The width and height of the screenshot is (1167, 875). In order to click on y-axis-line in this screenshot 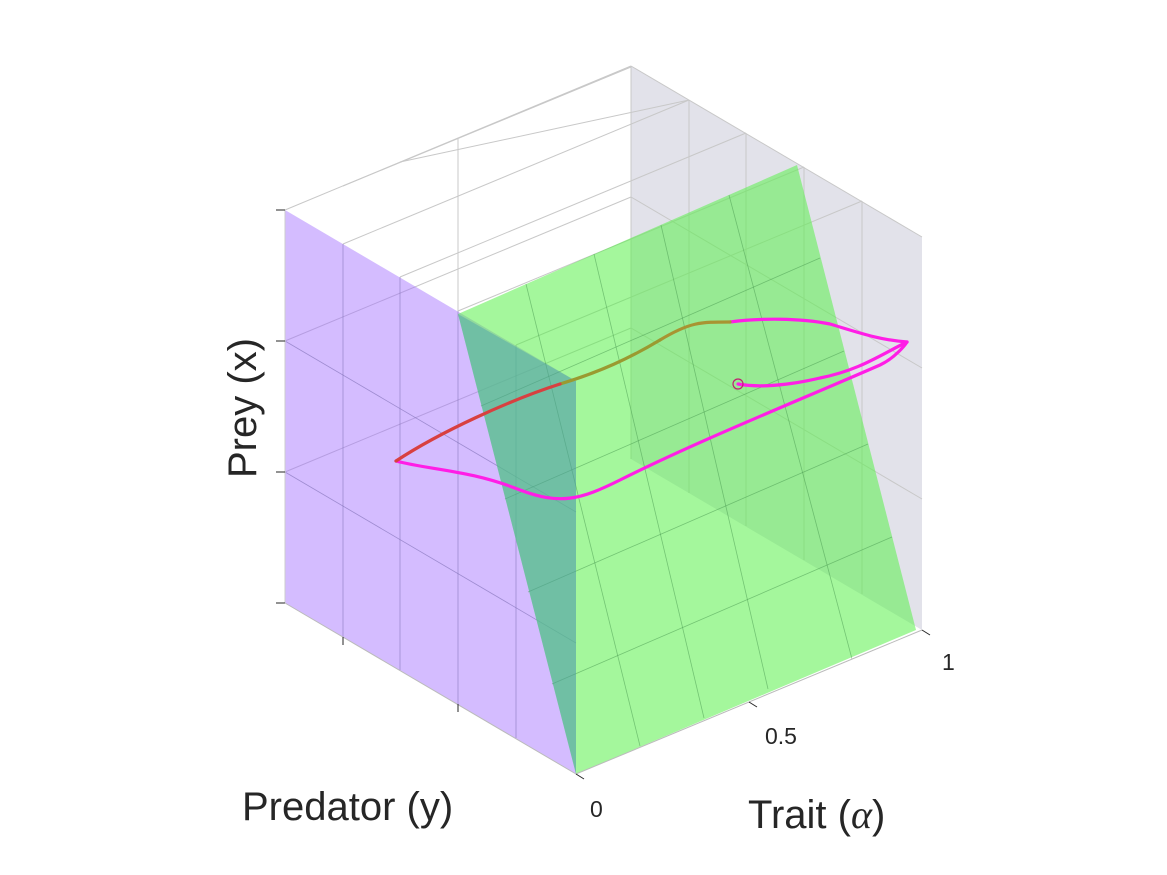, I will do `click(430, 688)`.